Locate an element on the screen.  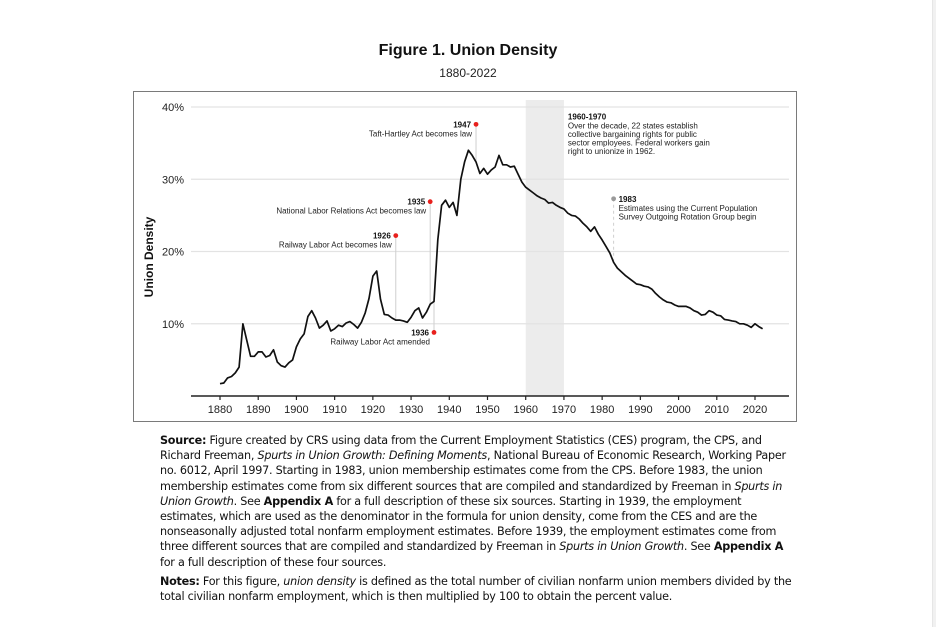
y-tick-label: 10% is located at coordinates (173, 325).